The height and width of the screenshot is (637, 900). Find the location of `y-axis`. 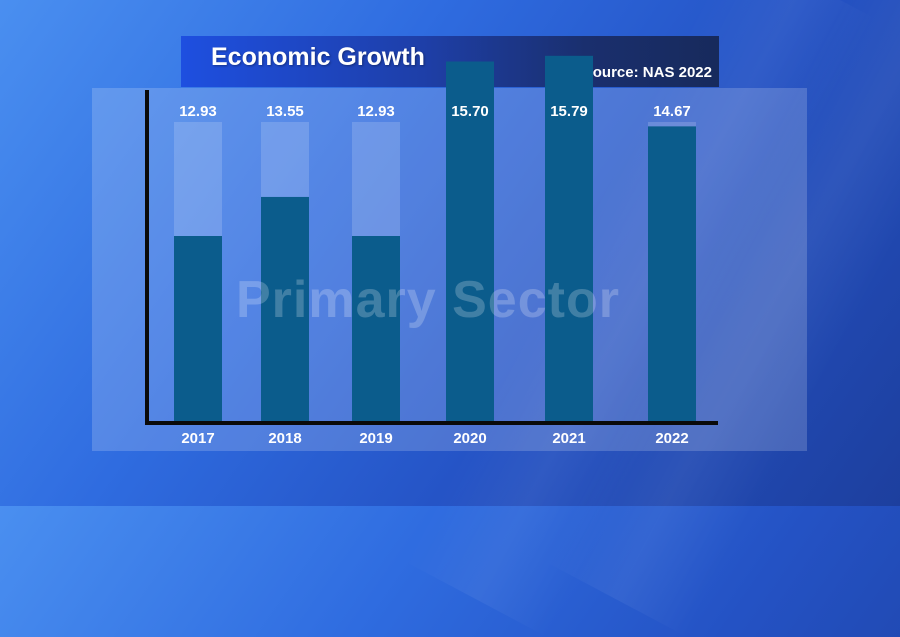

y-axis is located at coordinates (147, 257).